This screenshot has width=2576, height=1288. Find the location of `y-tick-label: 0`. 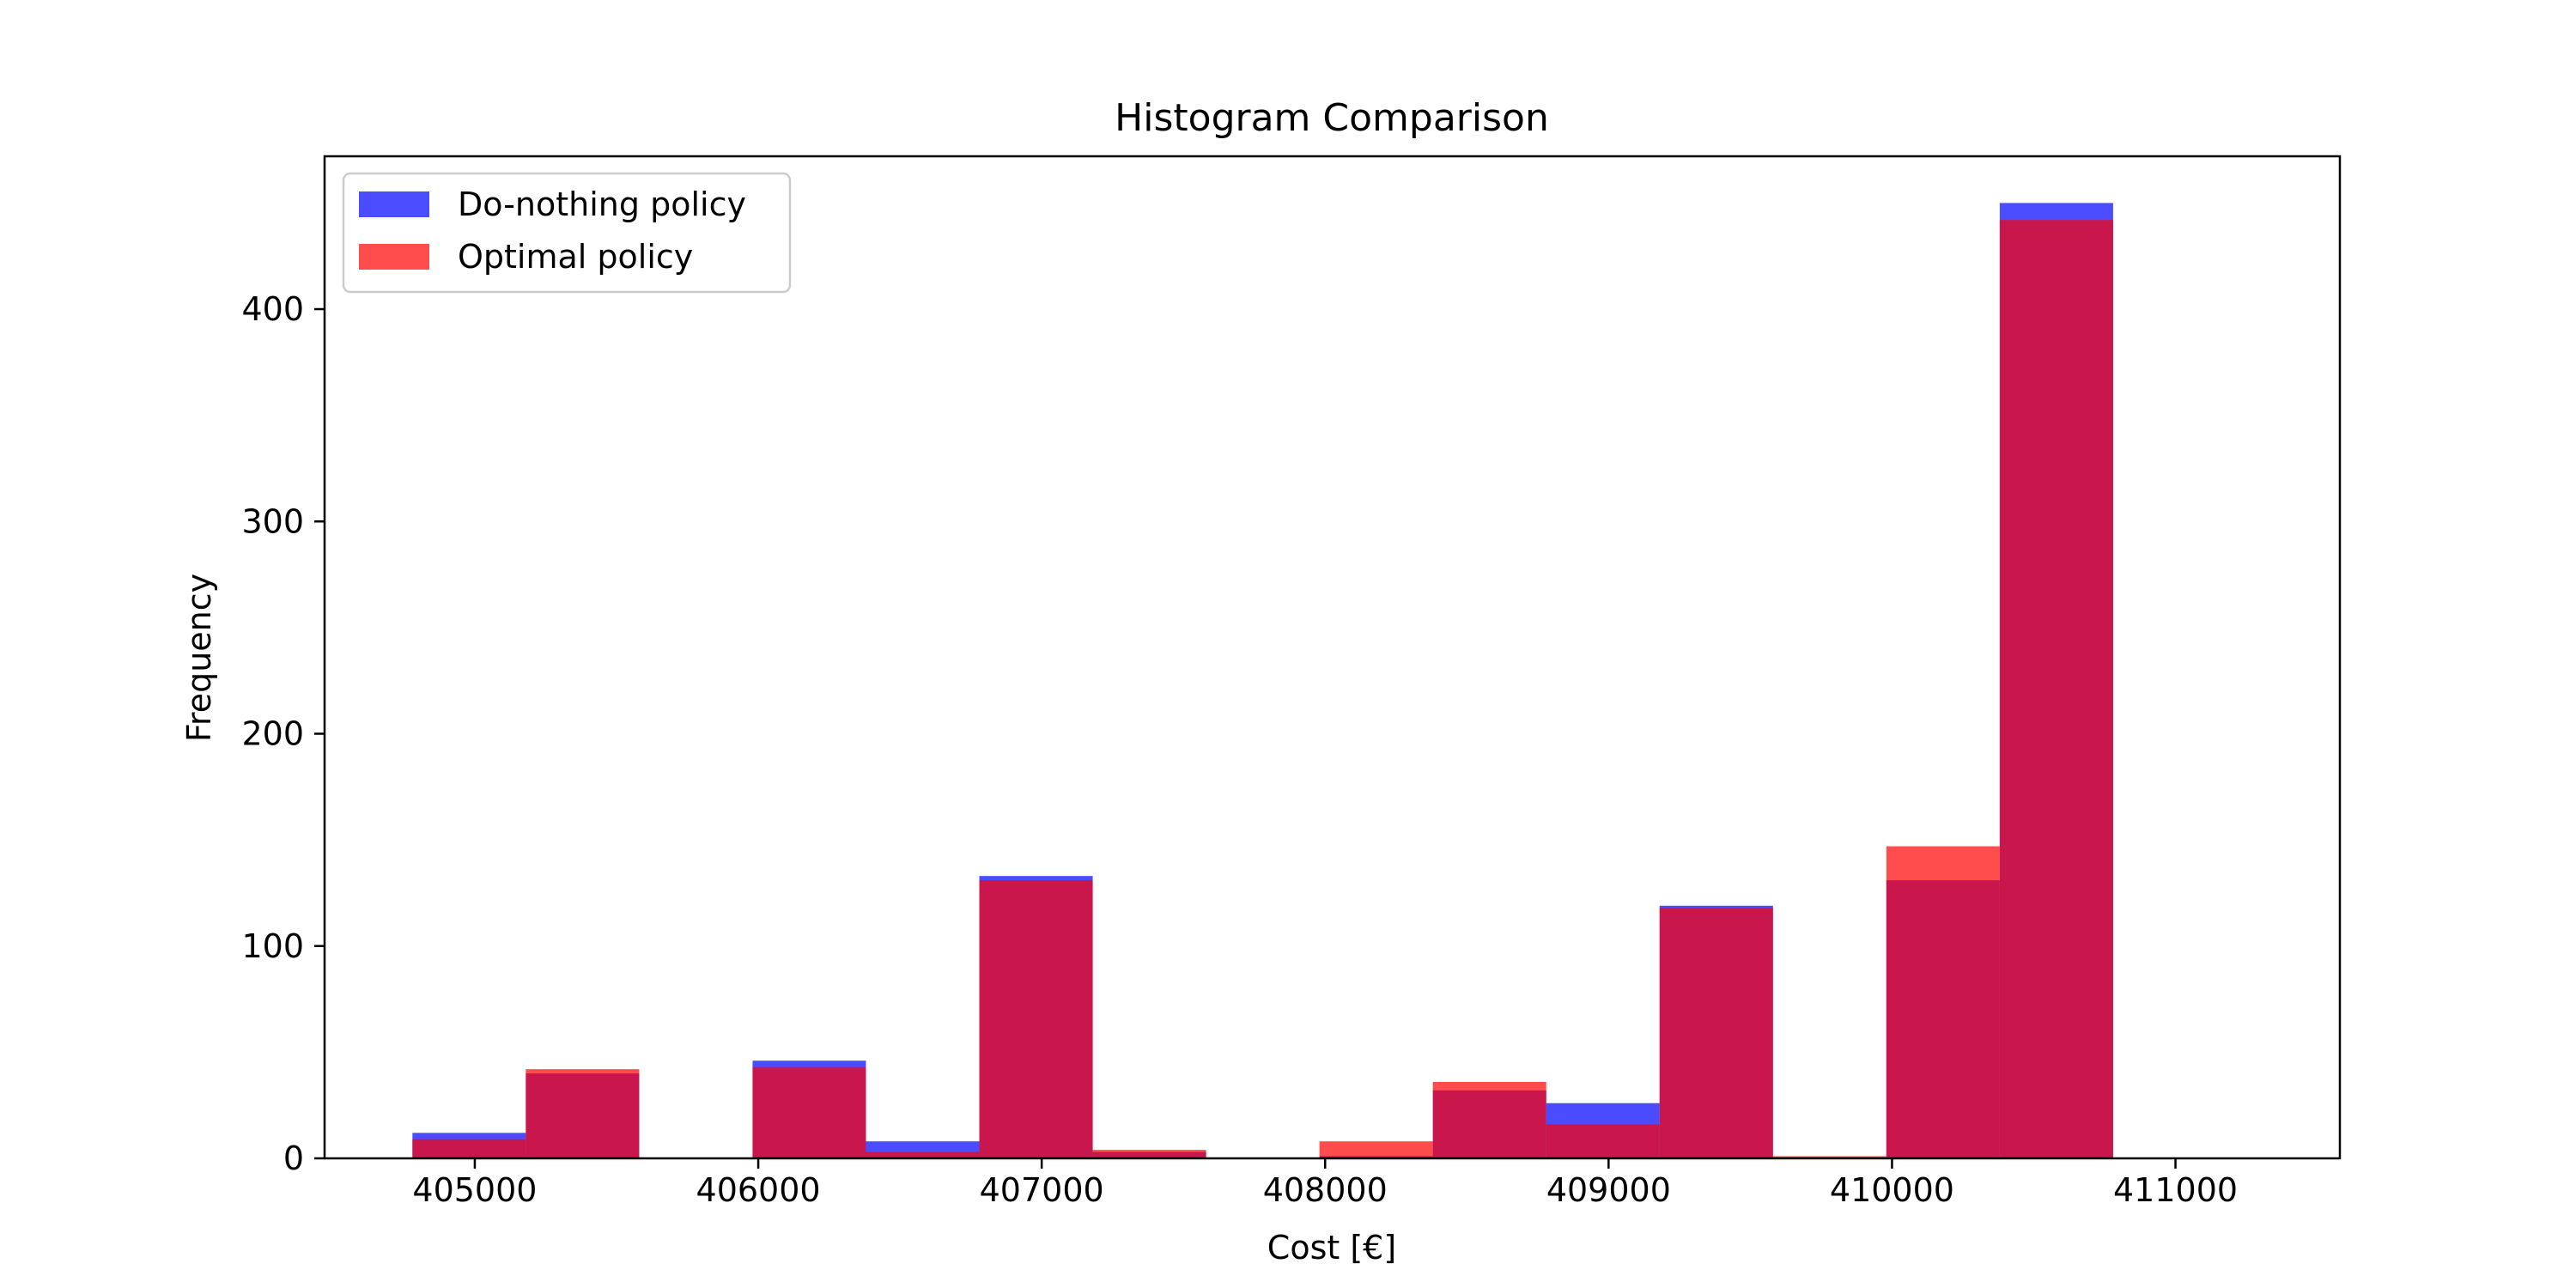

y-tick-label: 0 is located at coordinates (293, 1158).